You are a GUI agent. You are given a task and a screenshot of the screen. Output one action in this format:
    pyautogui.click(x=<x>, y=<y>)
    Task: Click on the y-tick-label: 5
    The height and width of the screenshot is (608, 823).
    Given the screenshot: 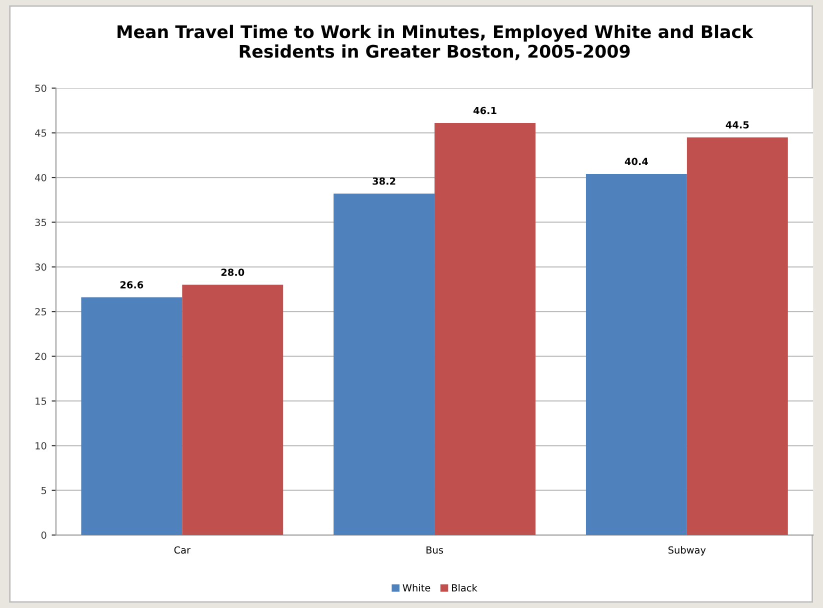 What is the action you would take?
    pyautogui.click(x=44, y=490)
    